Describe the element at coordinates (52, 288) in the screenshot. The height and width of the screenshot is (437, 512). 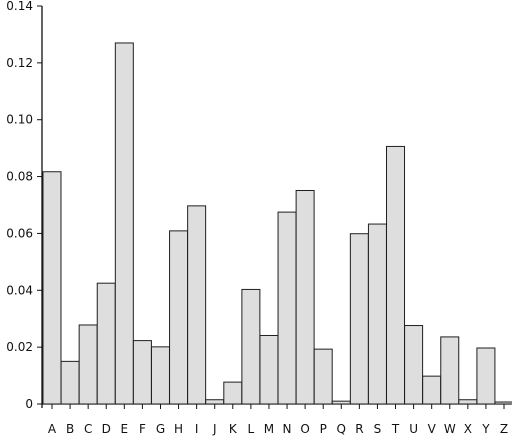
I see `bar-A` at that location.